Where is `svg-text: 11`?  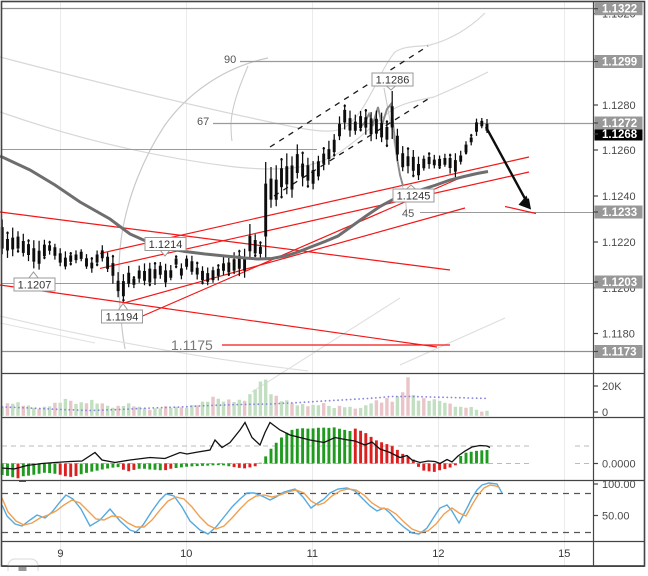
svg-text: 11 is located at coordinates (312, 554).